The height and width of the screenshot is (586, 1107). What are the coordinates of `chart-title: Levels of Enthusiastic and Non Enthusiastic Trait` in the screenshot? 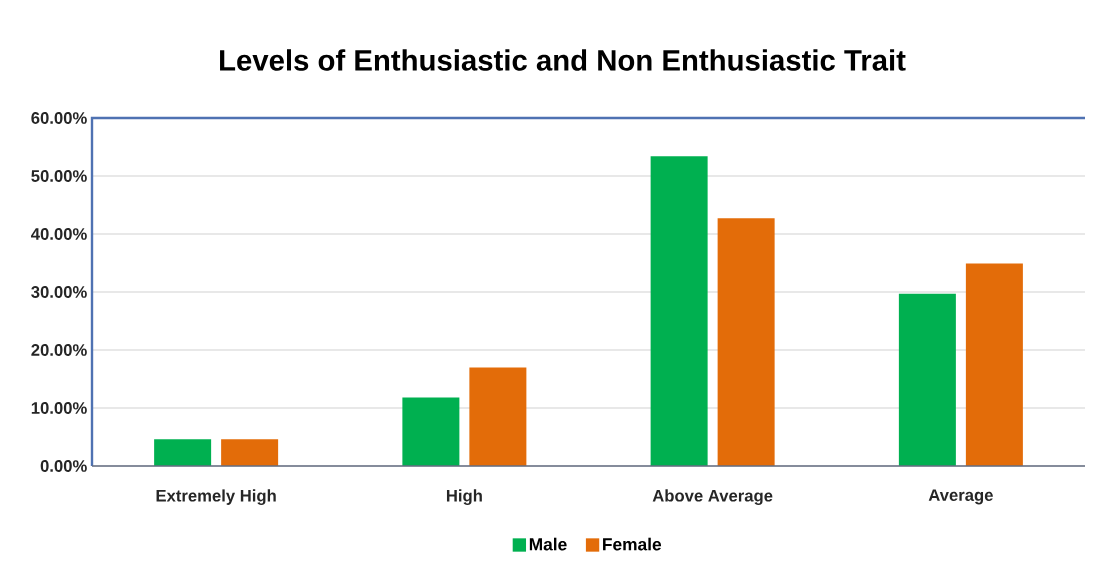 It's located at (563, 60).